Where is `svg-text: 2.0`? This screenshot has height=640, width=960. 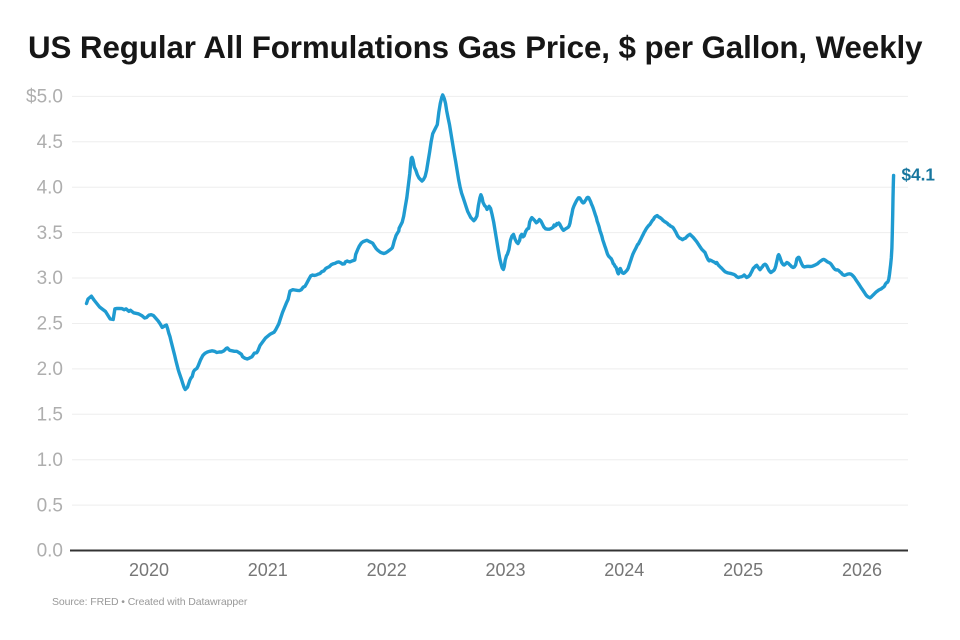
svg-text: 2.0 is located at coordinates (50, 369).